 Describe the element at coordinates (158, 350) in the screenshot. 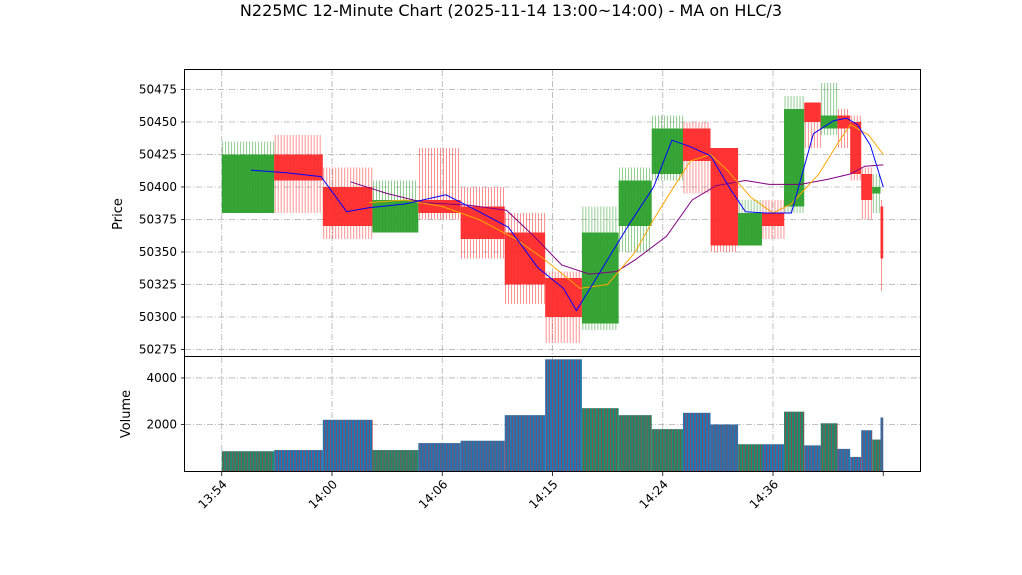

I see `price-tick-label: 50275` at that location.